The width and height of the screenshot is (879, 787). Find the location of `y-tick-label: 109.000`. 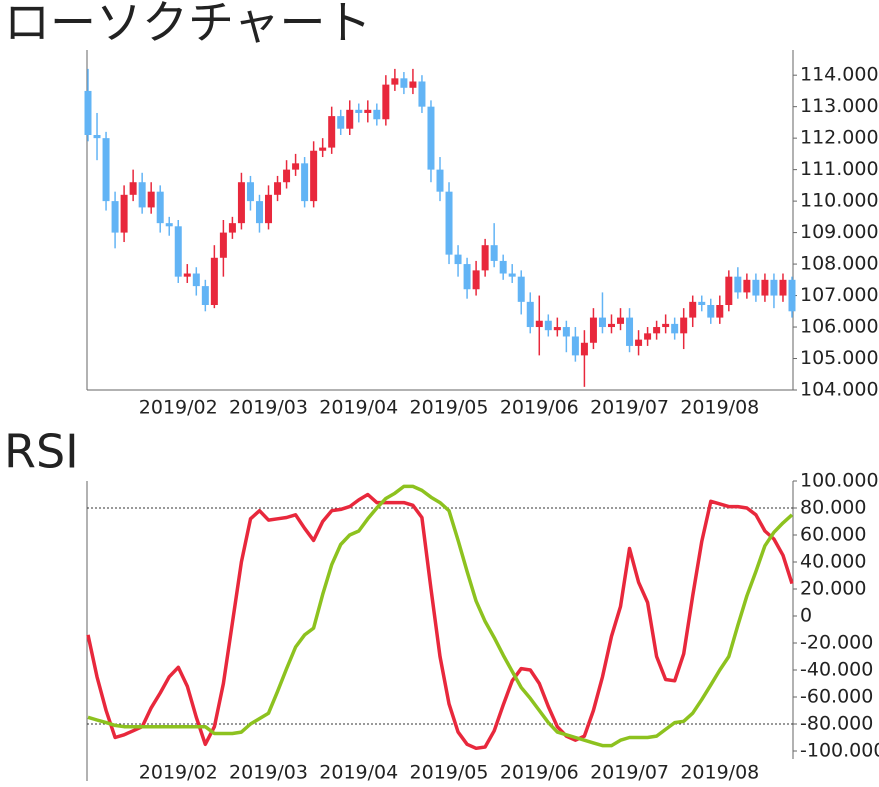

y-tick-label: 109.000 is located at coordinates (839, 232).